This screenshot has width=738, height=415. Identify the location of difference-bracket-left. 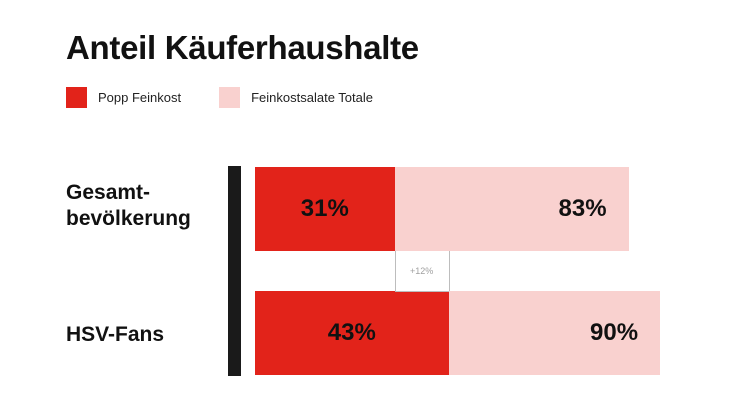
(395, 271).